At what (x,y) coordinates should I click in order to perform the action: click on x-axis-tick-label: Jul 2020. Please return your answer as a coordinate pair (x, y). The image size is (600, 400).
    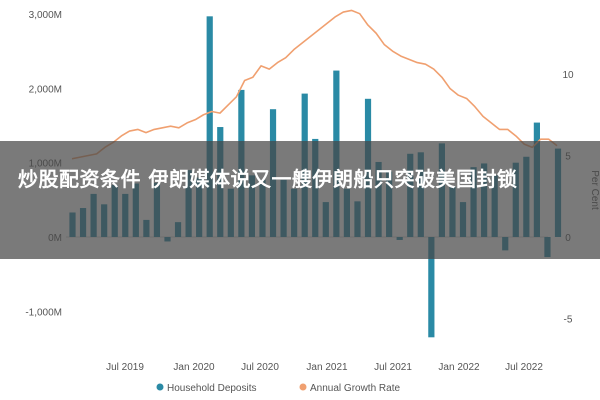
    Looking at the image, I should click on (260, 367).